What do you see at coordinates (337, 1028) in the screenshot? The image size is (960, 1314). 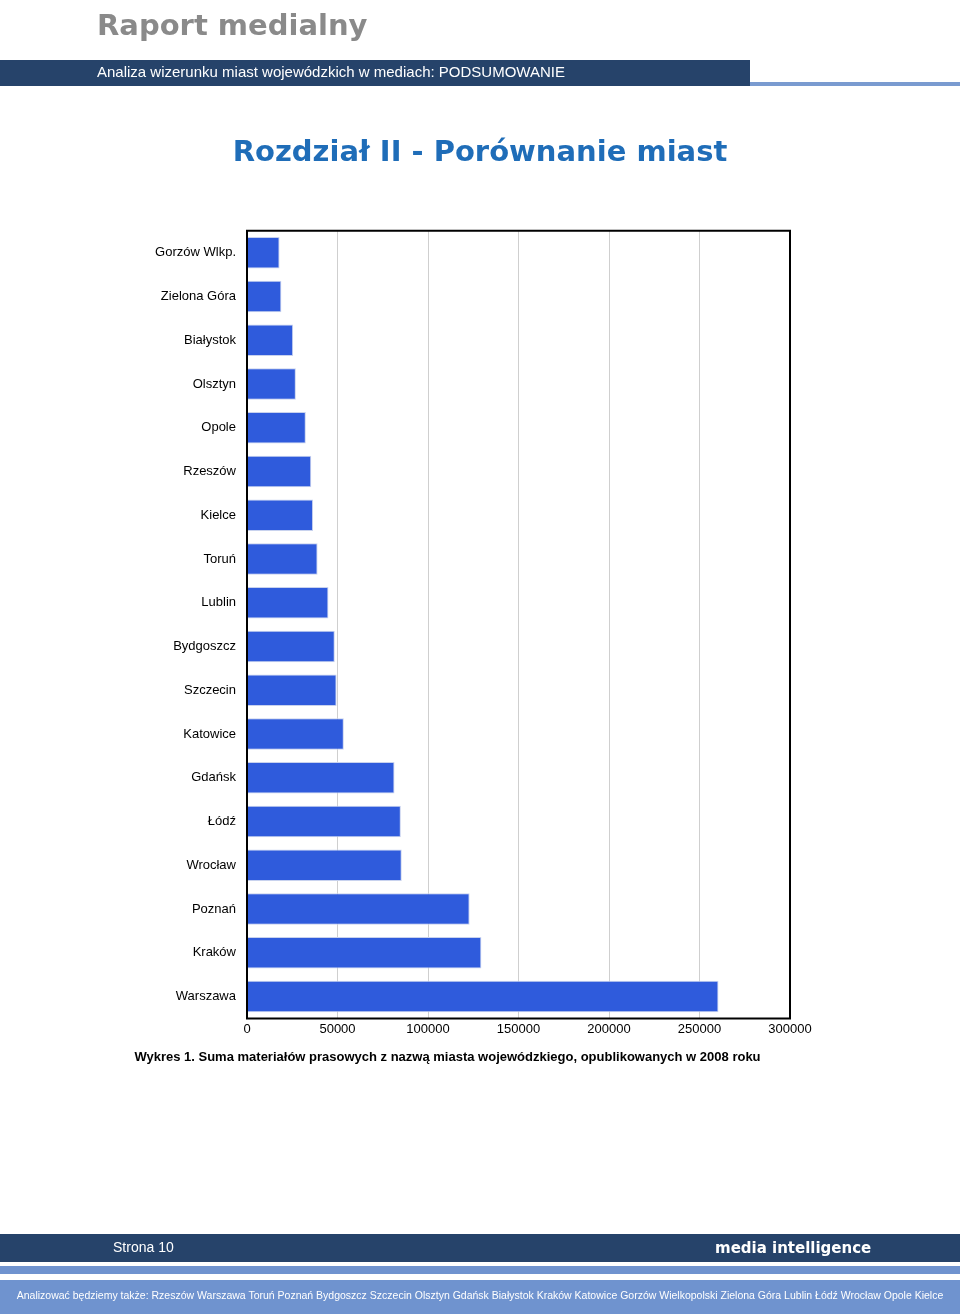 I see `x-tick-label: 50000` at bounding box center [337, 1028].